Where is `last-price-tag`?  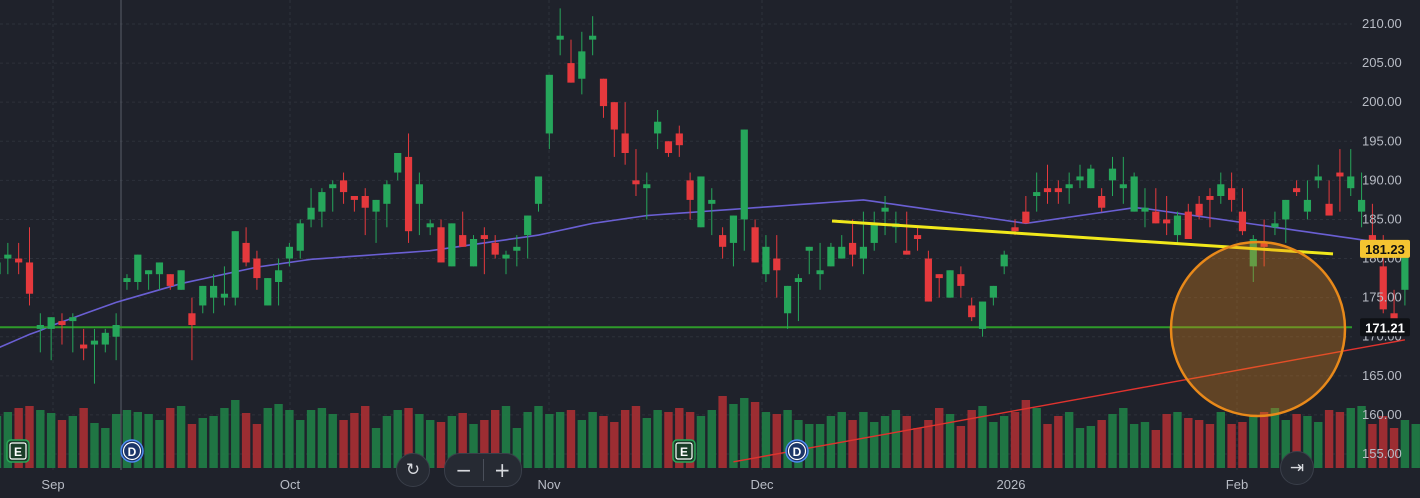 last-price-tag is located at coordinates (1385, 248).